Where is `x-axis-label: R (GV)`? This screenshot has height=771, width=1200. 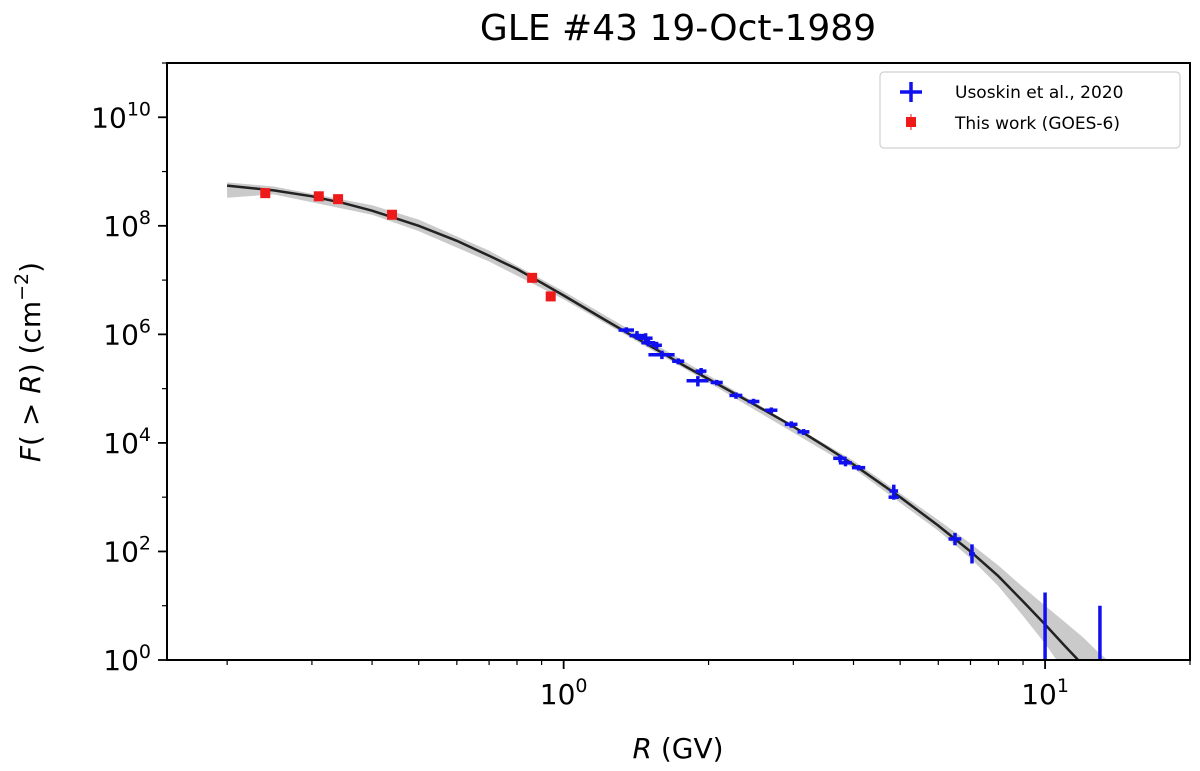 x-axis-label: R (GV) is located at coordinates (677, 748).